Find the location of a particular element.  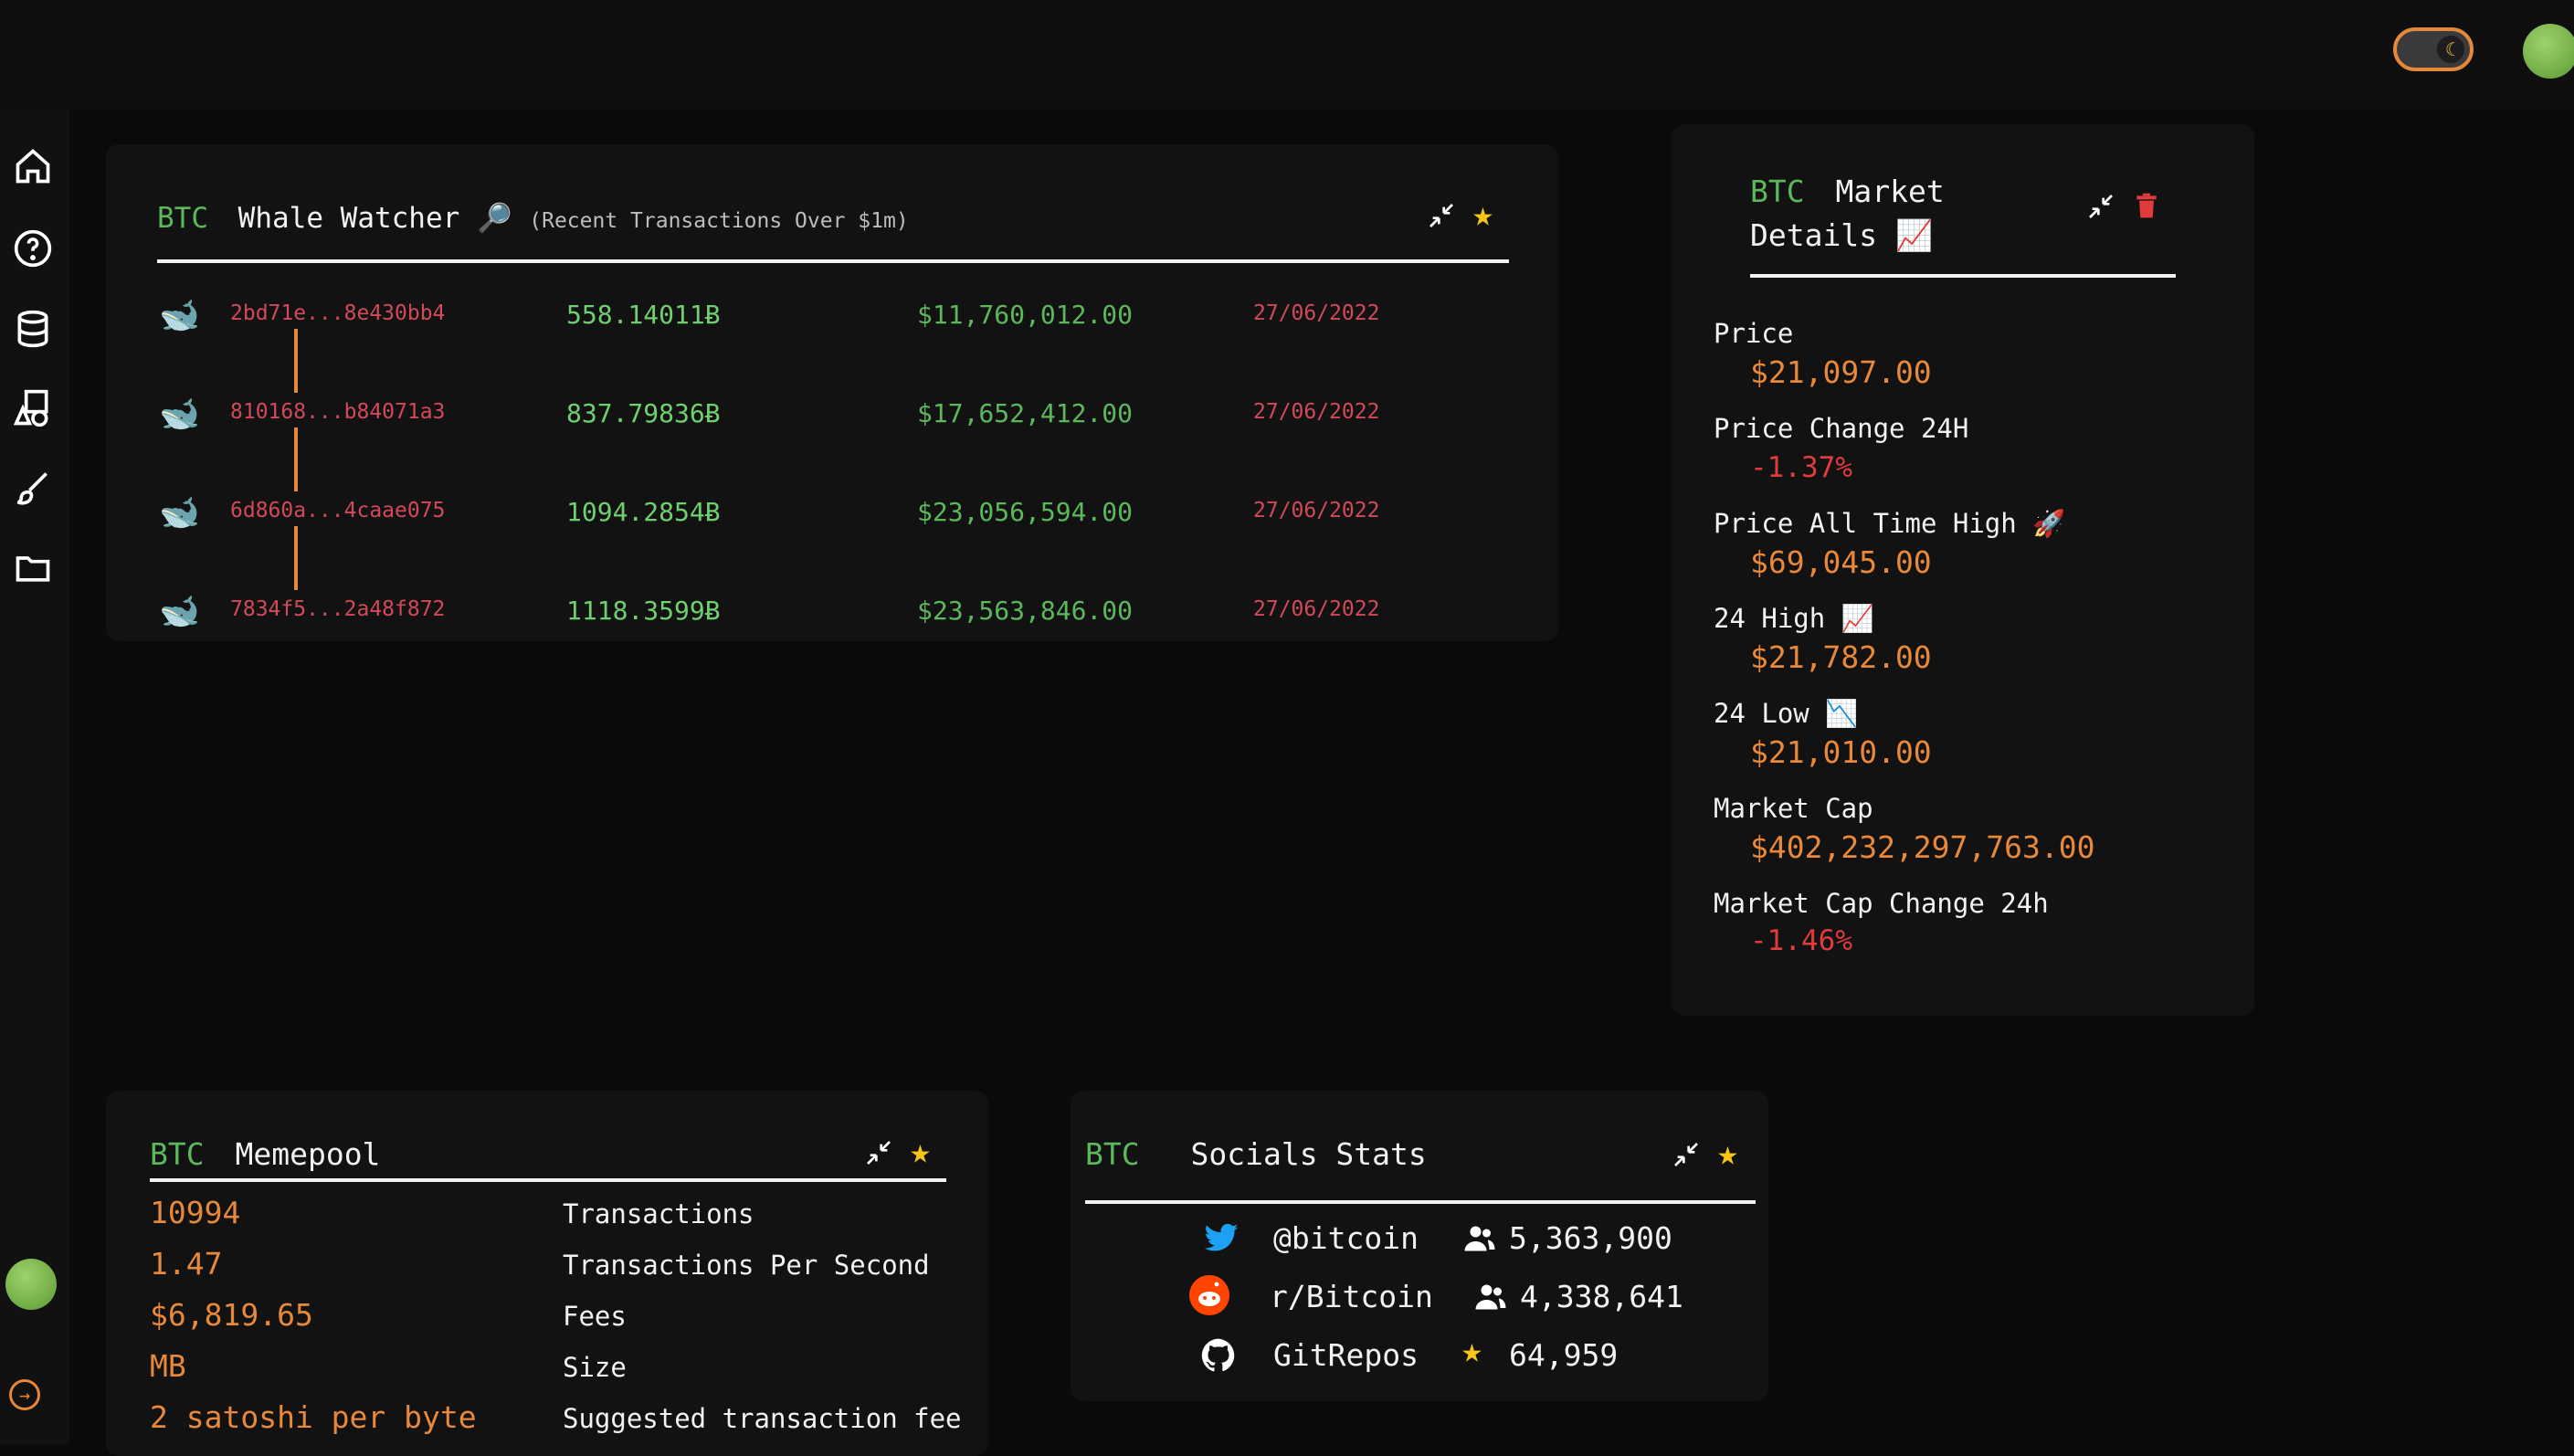

database-icon is located at coordinates (33, 329).